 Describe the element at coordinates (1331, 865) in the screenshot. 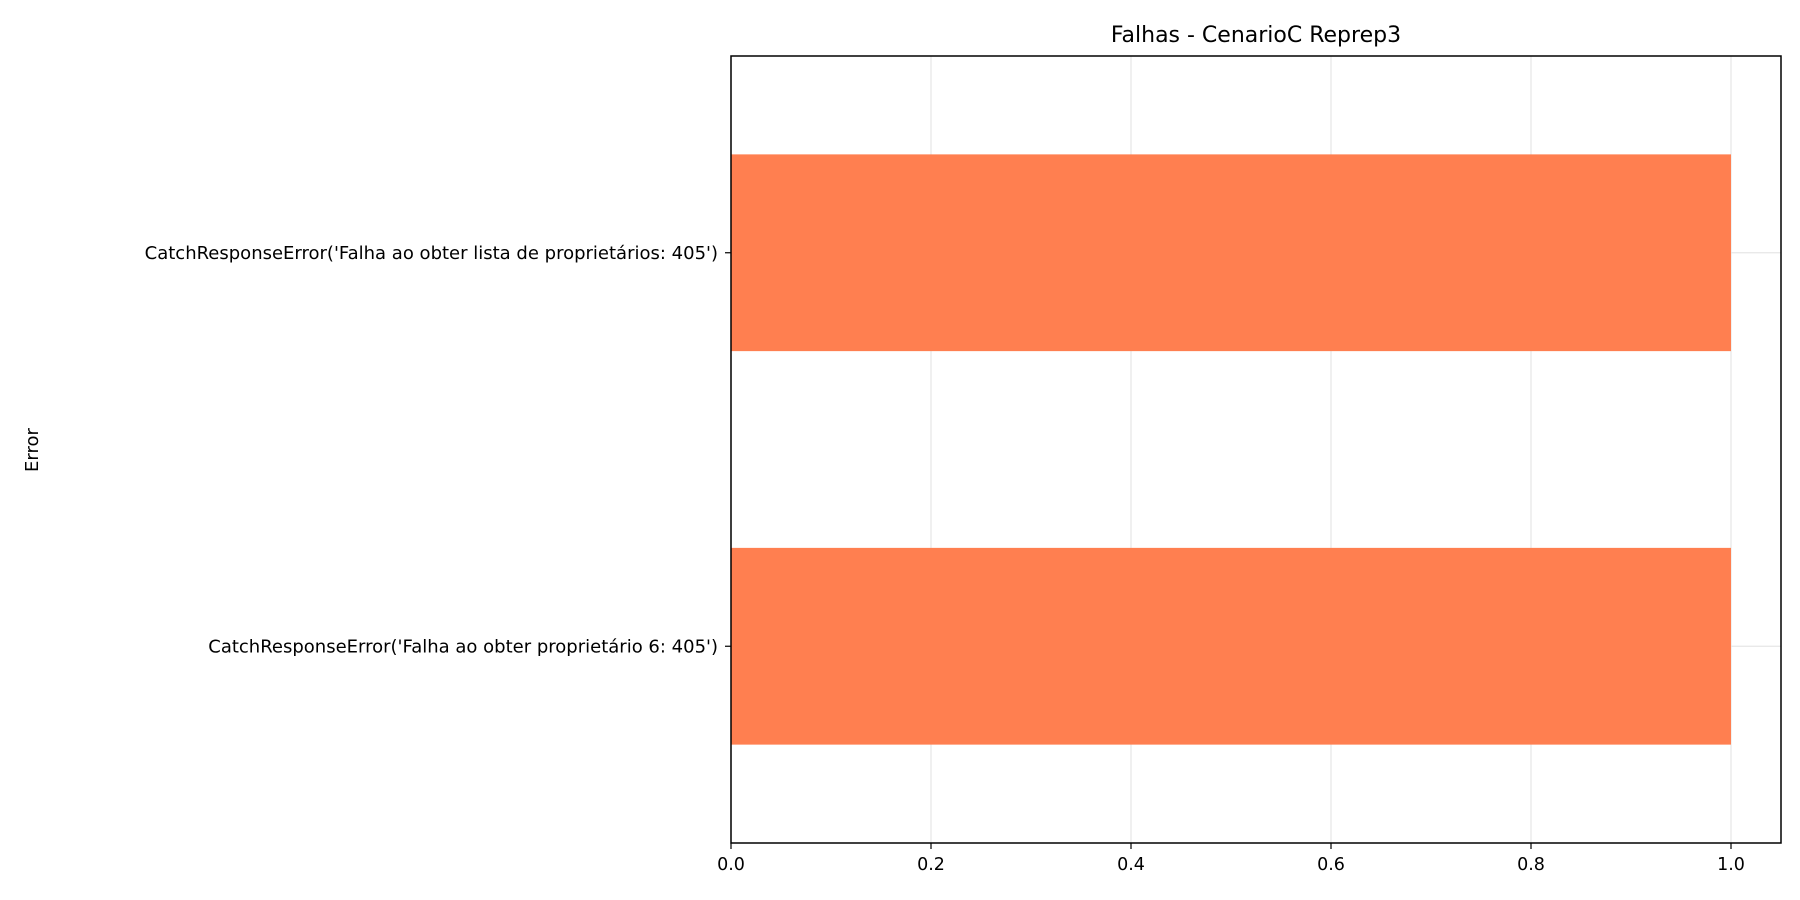

I see `x-tick-label: 0.6` at that location.